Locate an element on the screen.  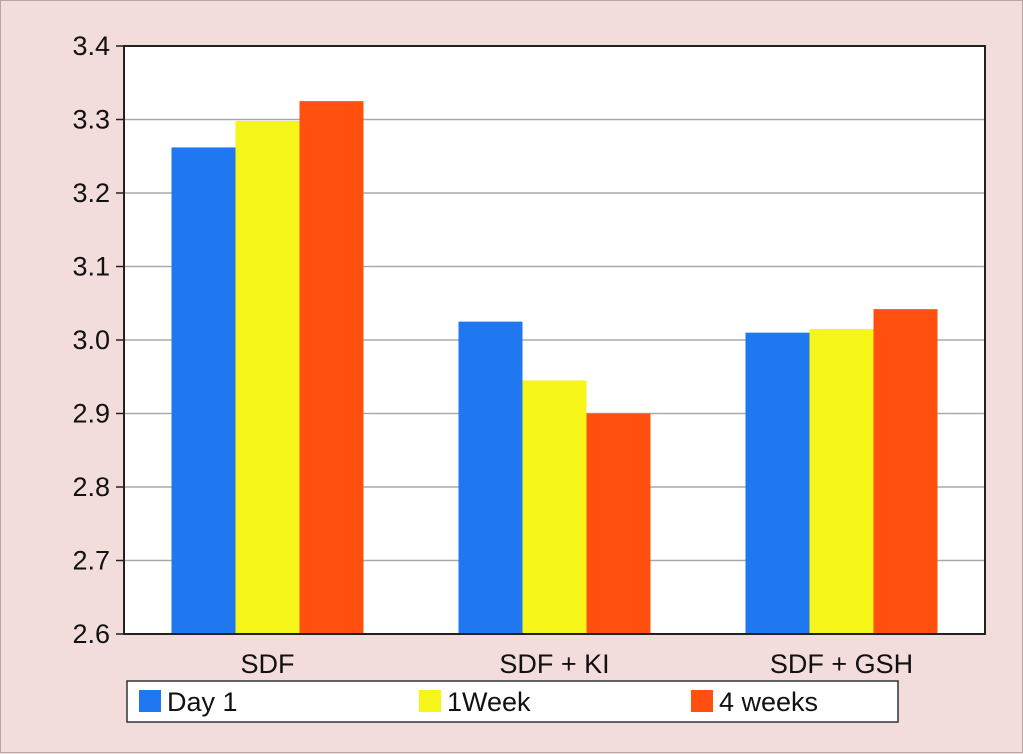
x-category-label: SDF + GSH is located at coordinates (841, 664).